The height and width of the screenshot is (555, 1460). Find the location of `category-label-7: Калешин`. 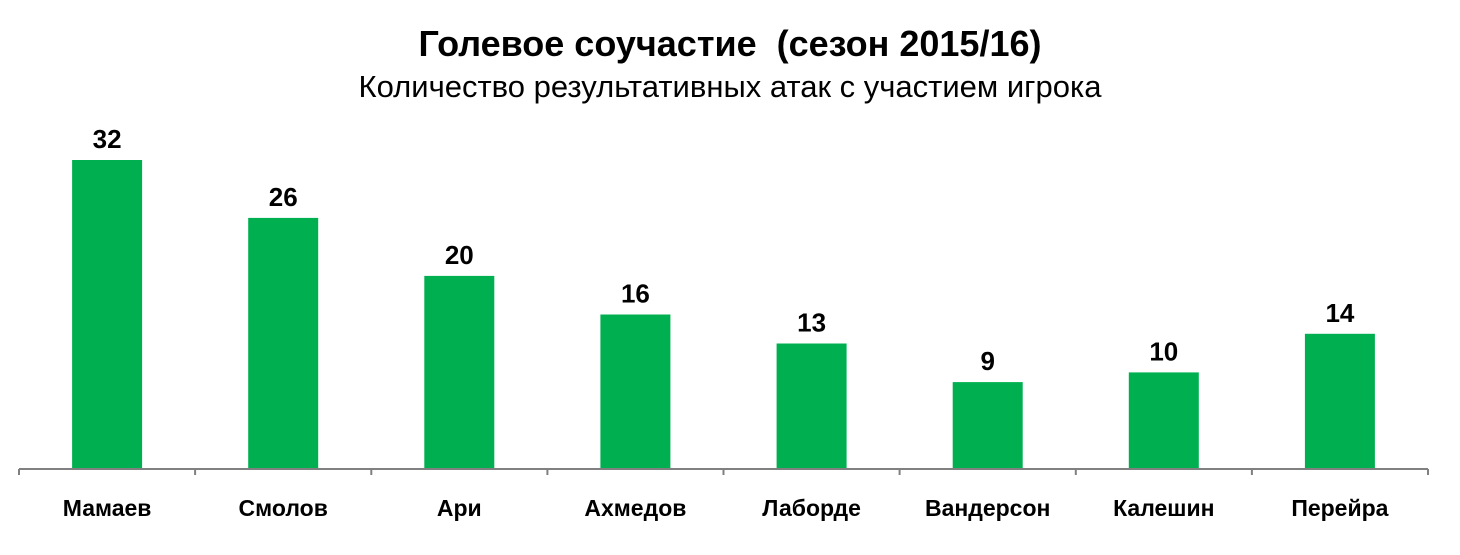

category-label-7: Калешин is located at coordinates (1163, 508).